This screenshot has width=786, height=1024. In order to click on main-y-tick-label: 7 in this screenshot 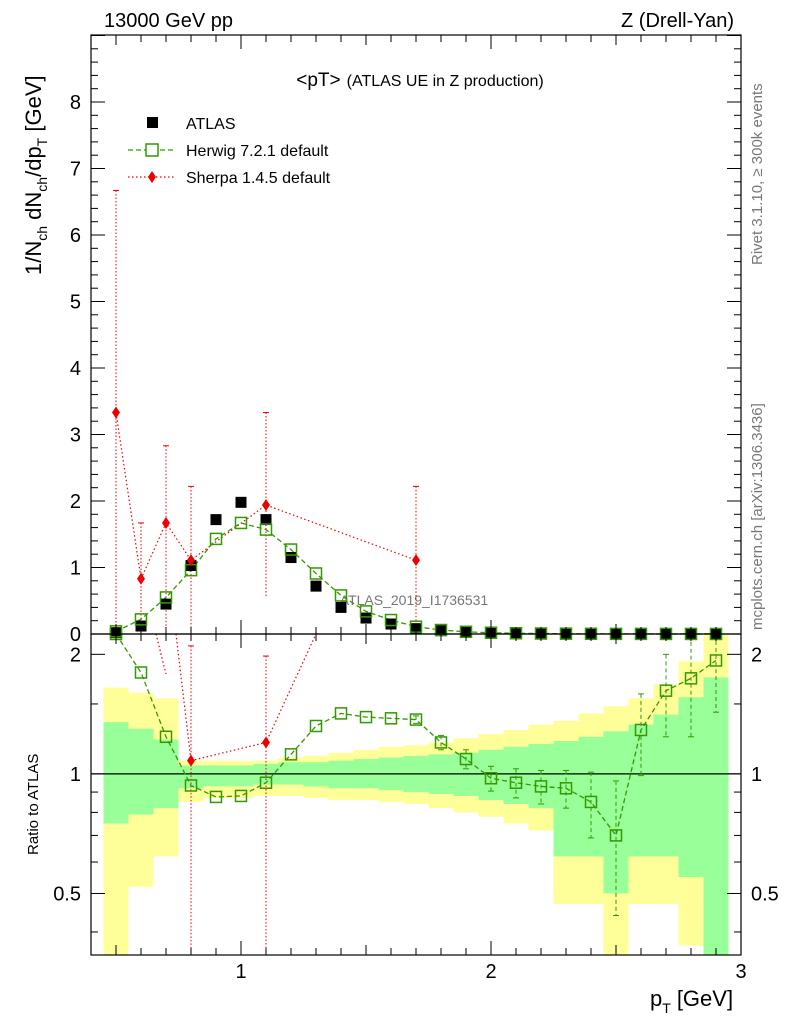, I will do `click(75, 170)`.